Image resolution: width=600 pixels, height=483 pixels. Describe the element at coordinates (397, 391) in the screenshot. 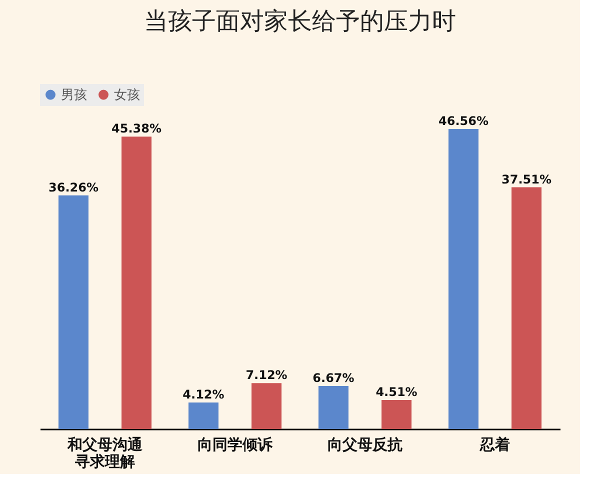

I see `data-label: 4.51%` at that location.